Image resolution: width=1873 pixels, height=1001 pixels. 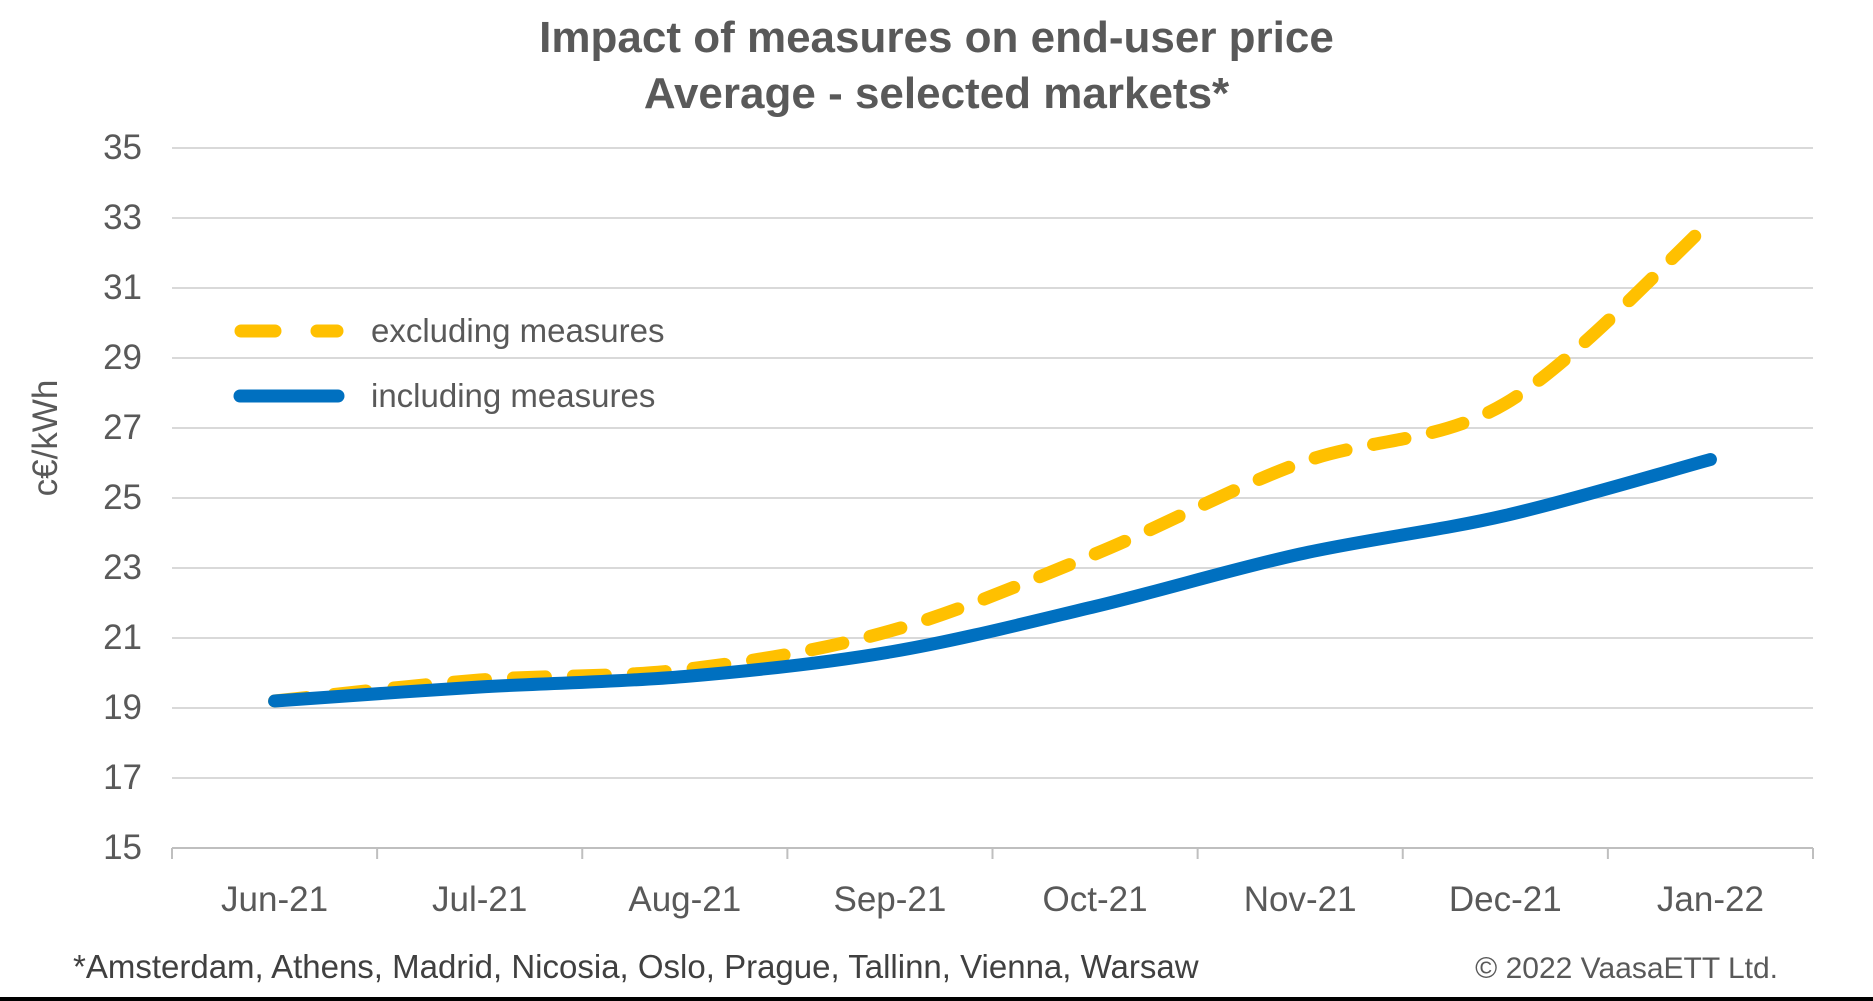 I want to click on legend: excluding measures including measures, so click(x=449, y=363).